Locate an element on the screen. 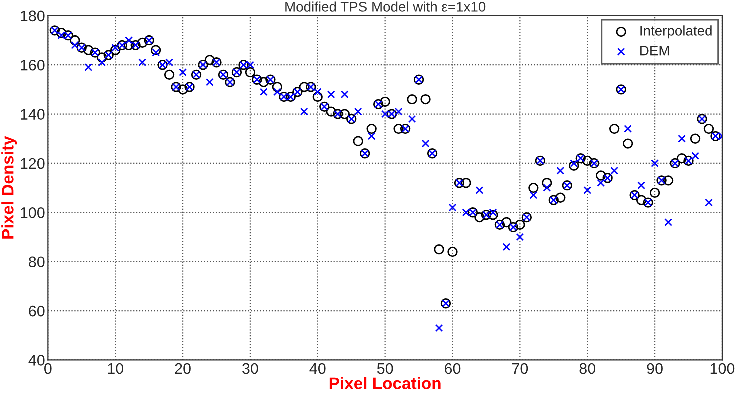 This screenshot has width=741, height=398. legend-label: DEM is located at coordinates (655, 51).